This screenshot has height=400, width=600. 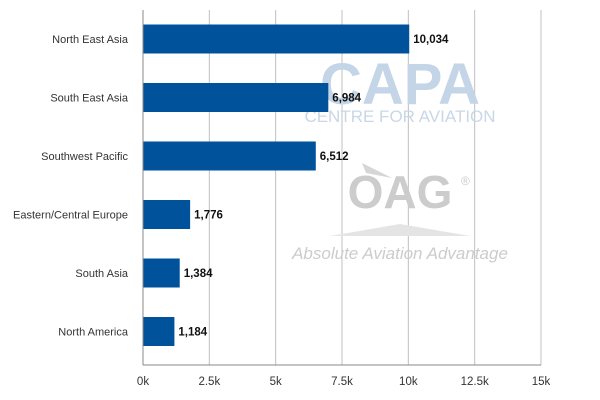 What do you see at coordinates (465, 181) in the screenshot?
I see `oag-registered-mark: ®` at bounding box center [465, 181].